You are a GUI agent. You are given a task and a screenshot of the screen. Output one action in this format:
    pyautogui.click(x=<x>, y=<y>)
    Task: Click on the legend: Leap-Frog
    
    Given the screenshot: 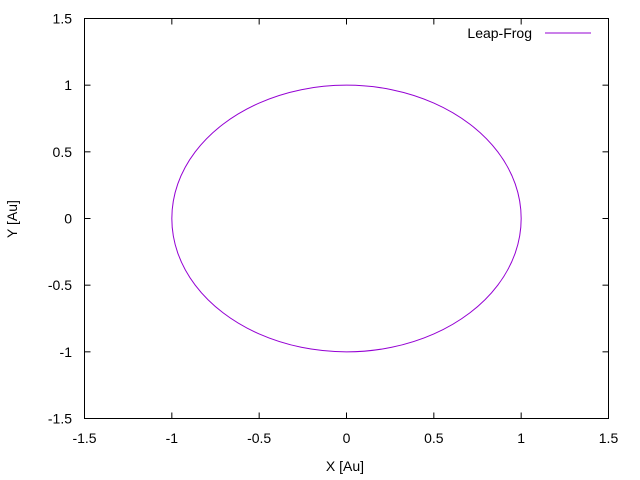 What is the action you would take?
    pyautogui.click(x=529, y=33)
    